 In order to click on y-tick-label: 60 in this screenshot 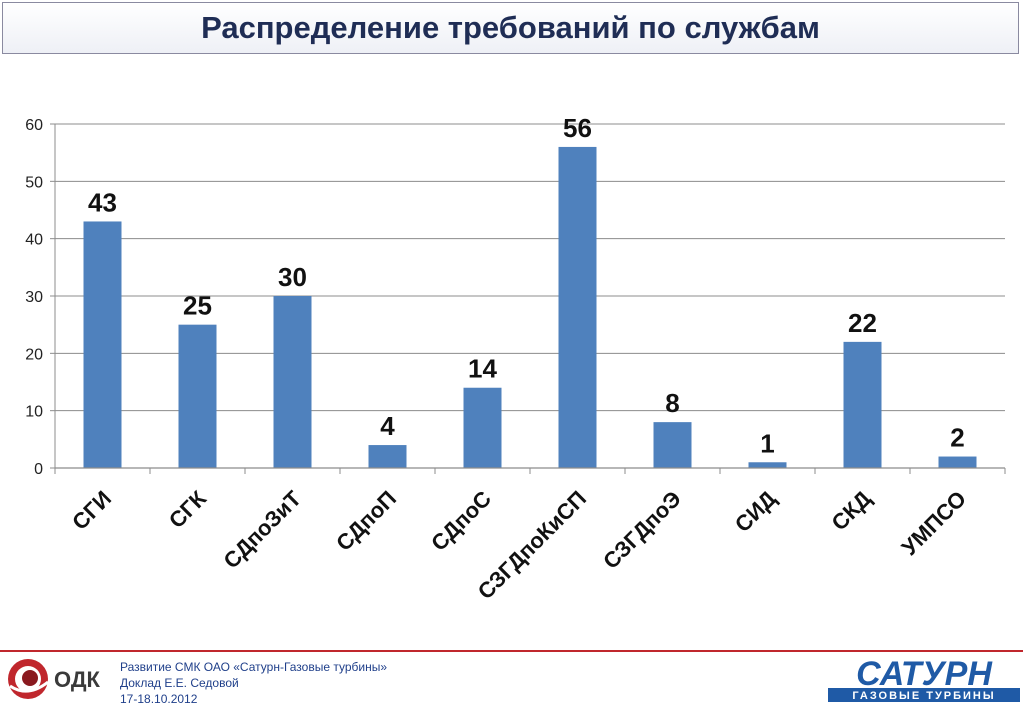, I will do `click(34, 125)`.